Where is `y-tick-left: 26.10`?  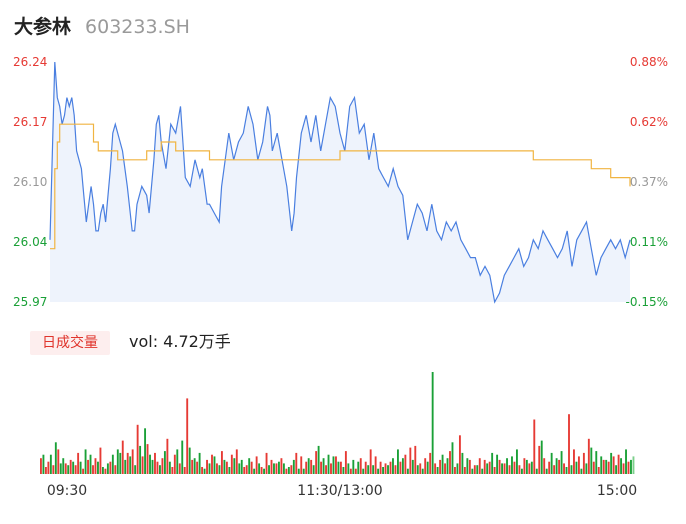 y-tick-left: 26.10 is located at coordinates (30, 182).